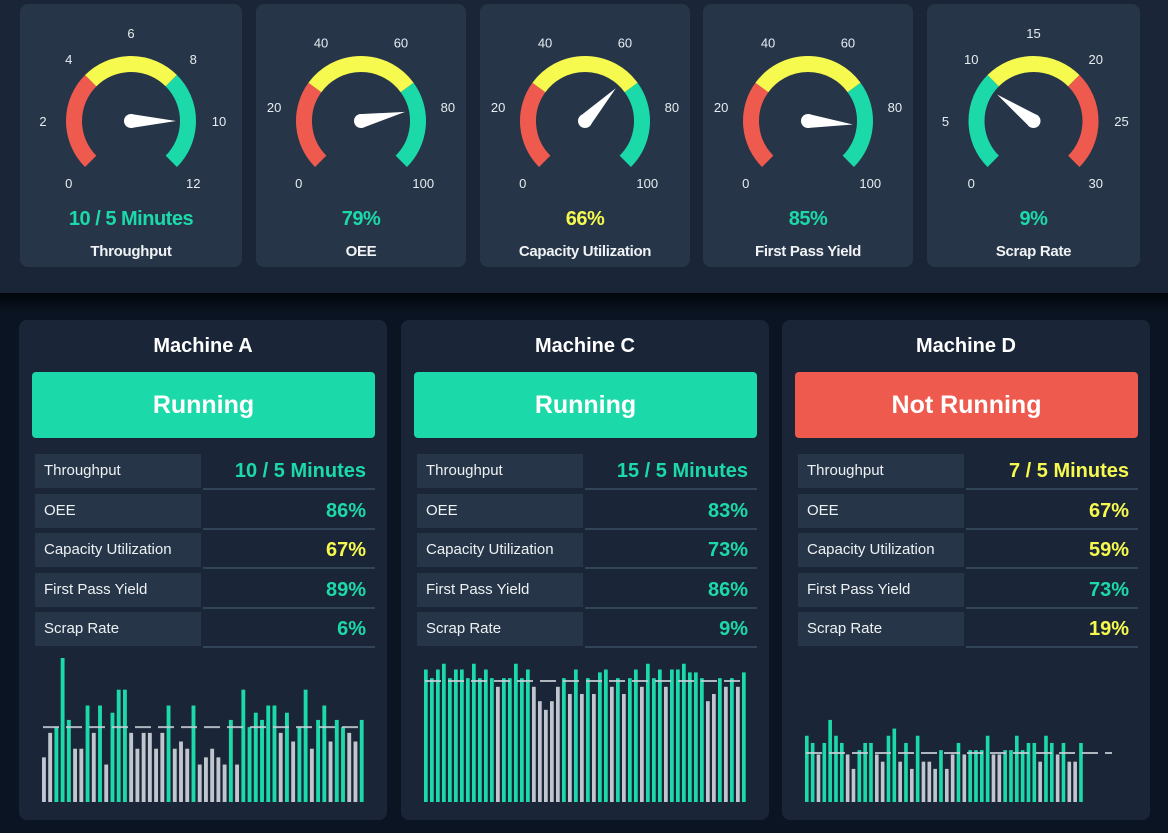  I want to click on gauge-dial: 0 2 4 6 8 10 12, so click(132, 108).